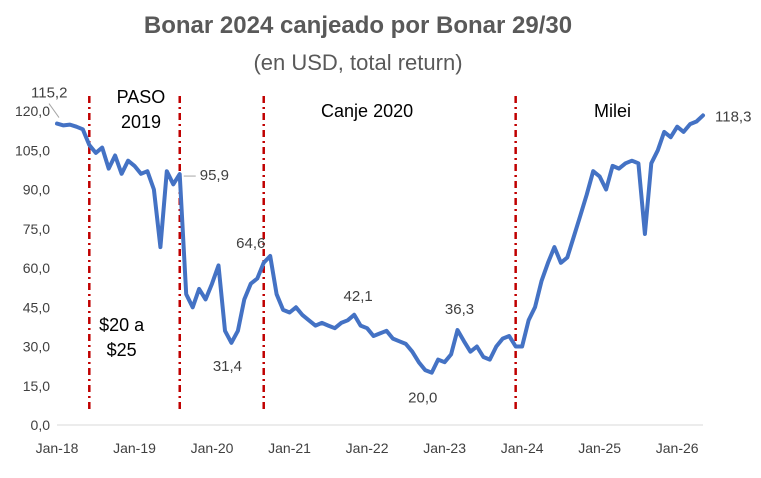 This screenshot has height=478, width=761. I want to click on y-tick-label: 30,0, so click(36, 347).